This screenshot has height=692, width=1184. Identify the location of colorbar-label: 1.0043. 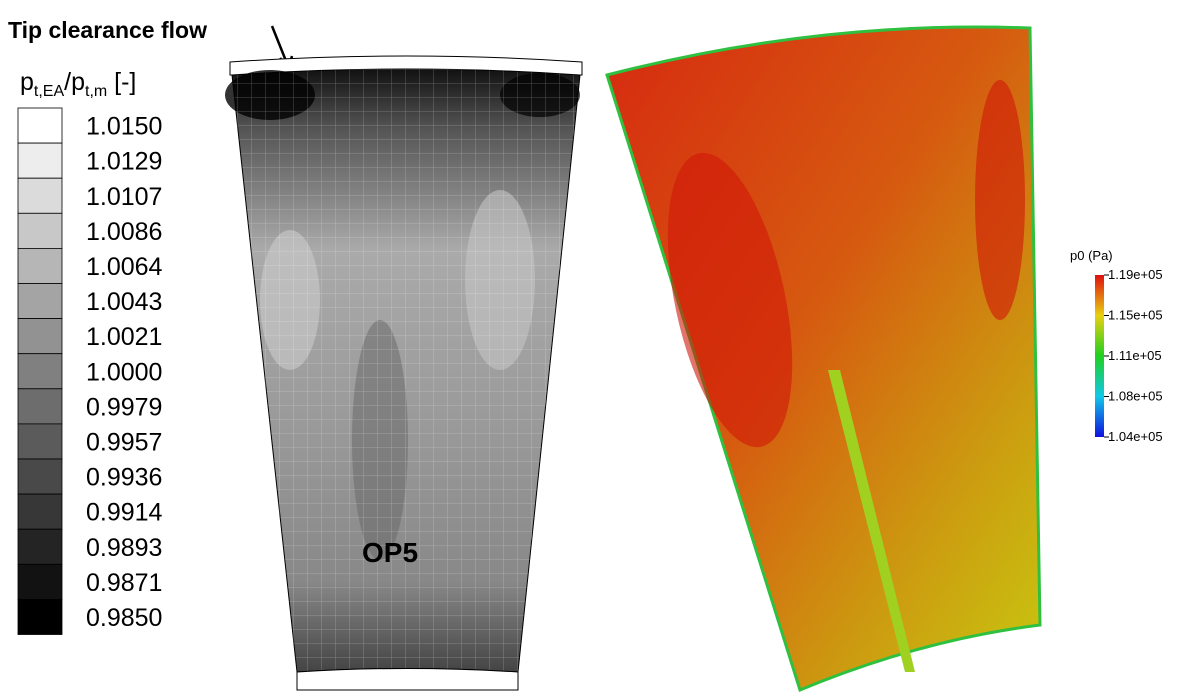
(124, 302).